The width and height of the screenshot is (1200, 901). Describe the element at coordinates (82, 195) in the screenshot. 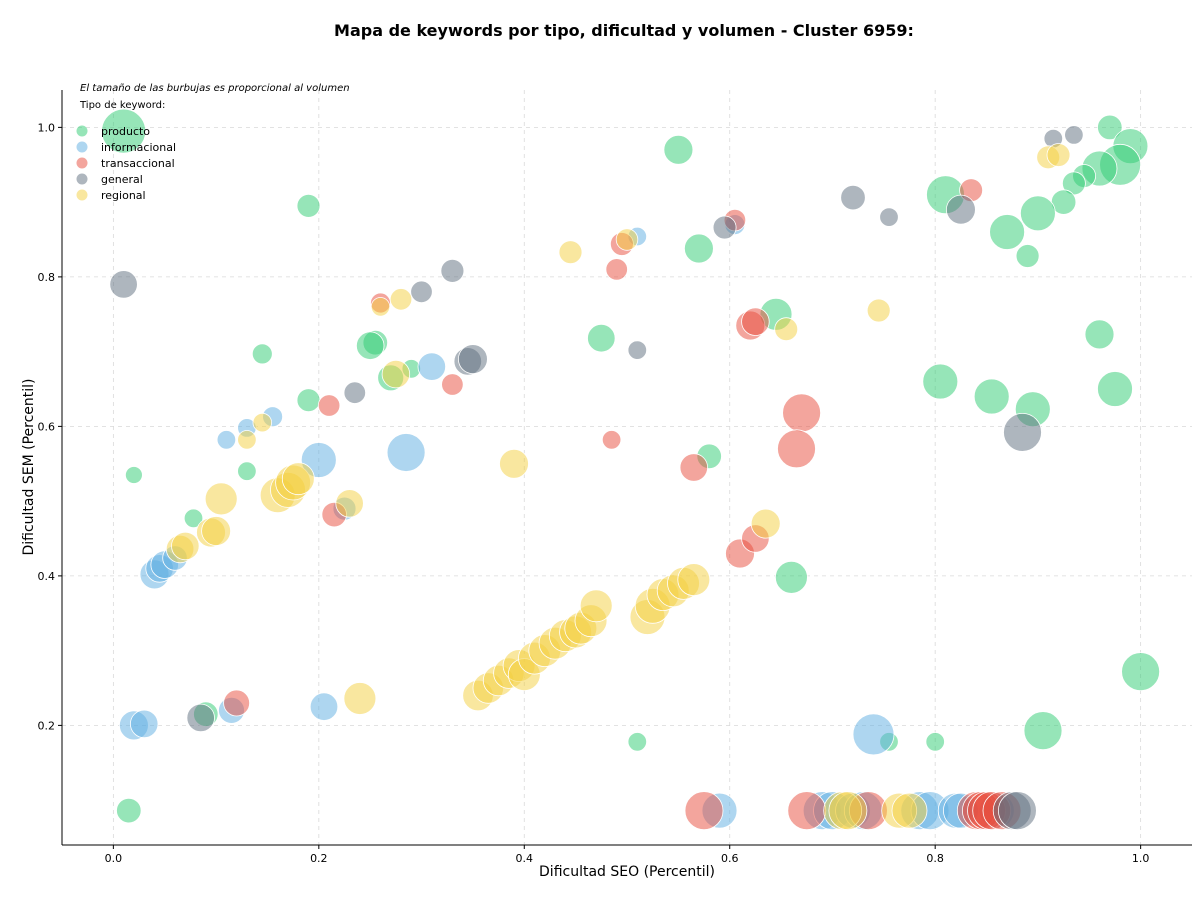

I see `legend-marker-regional` at that location.